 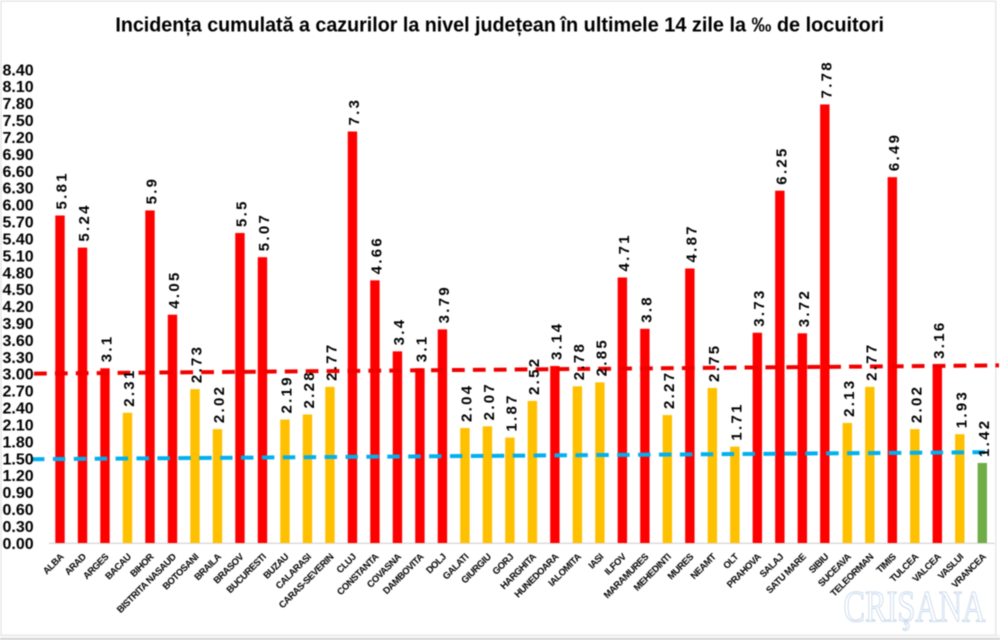 What do you see at coordinates (18, 189) in the screenshot?
I see `svg-text: 6.30` at bounding box center [18, 189].